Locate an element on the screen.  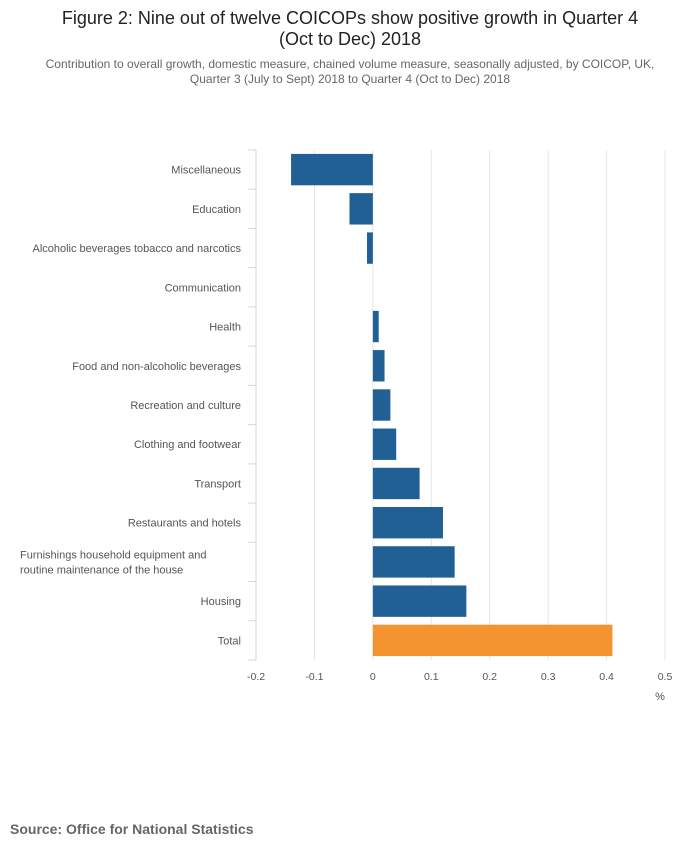
category-label-12-line-0: Total is located at coordinates (229, 641).